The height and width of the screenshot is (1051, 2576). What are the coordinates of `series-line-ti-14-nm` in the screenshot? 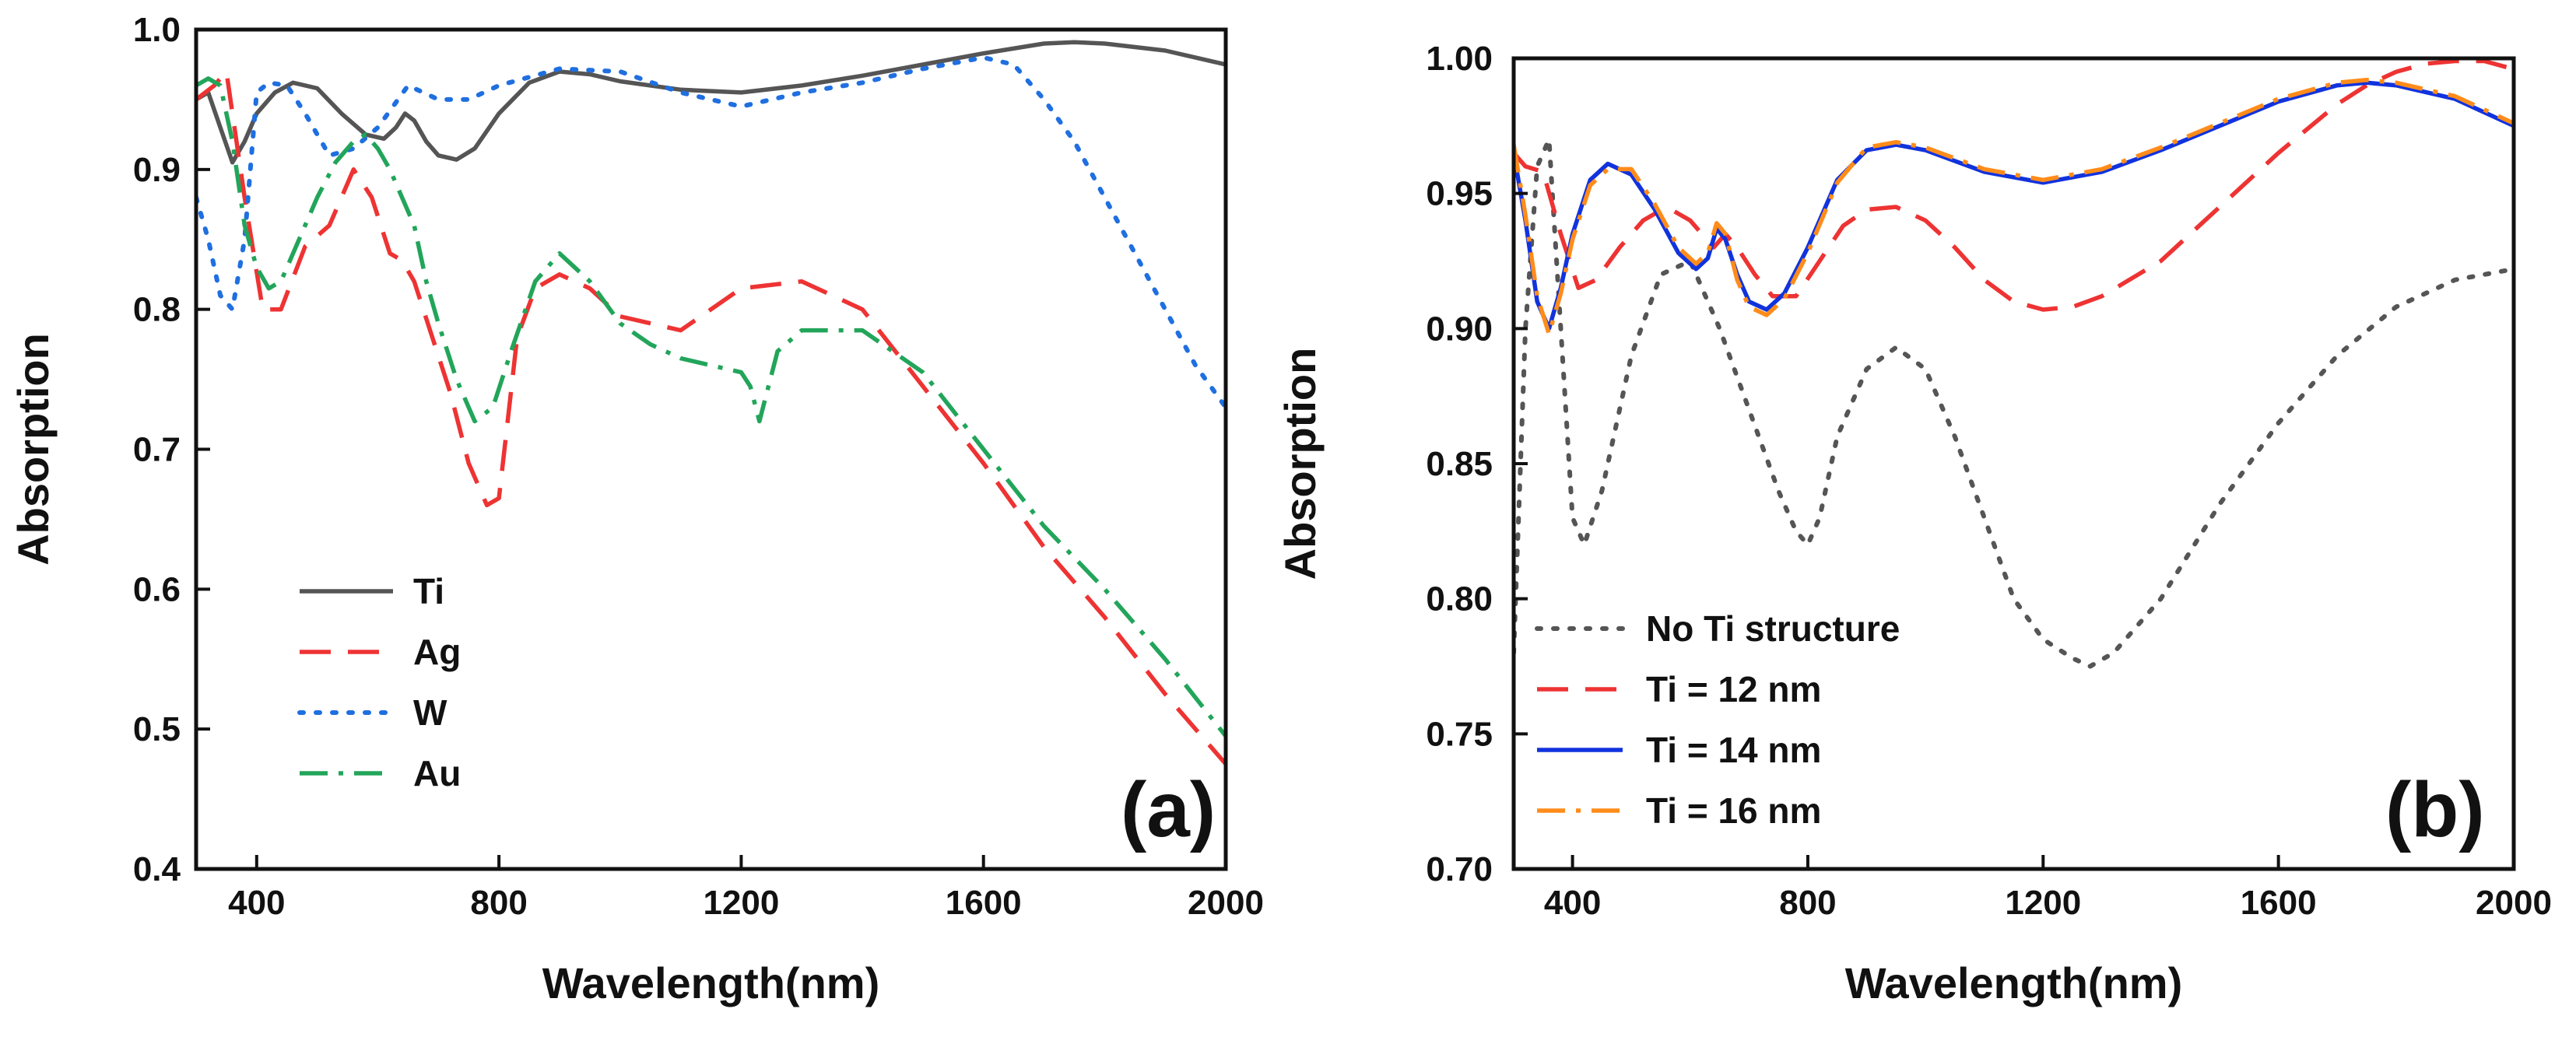 It's located at (2014, 205).